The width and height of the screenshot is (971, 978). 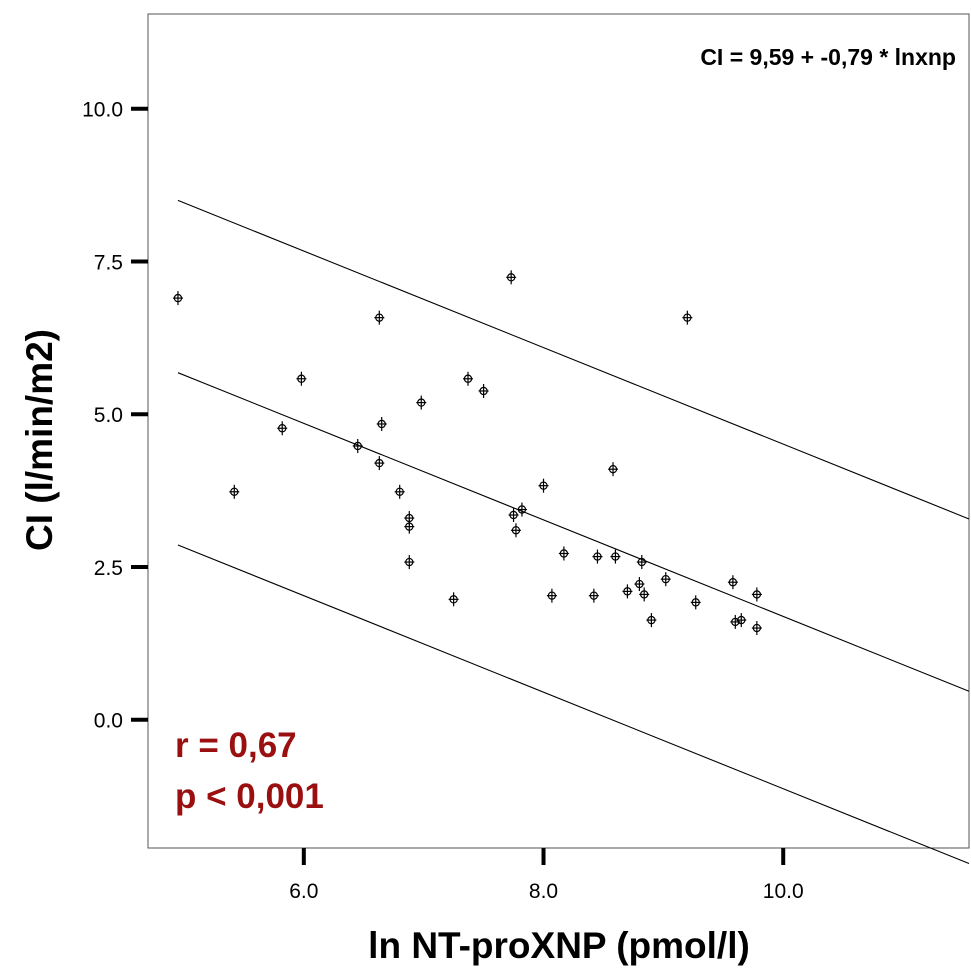 What do you see at coordinates (39, 440) in the screenshot?
I see `y-axis-title: CI (l/min/m2)` at bounding box center [39, 440].